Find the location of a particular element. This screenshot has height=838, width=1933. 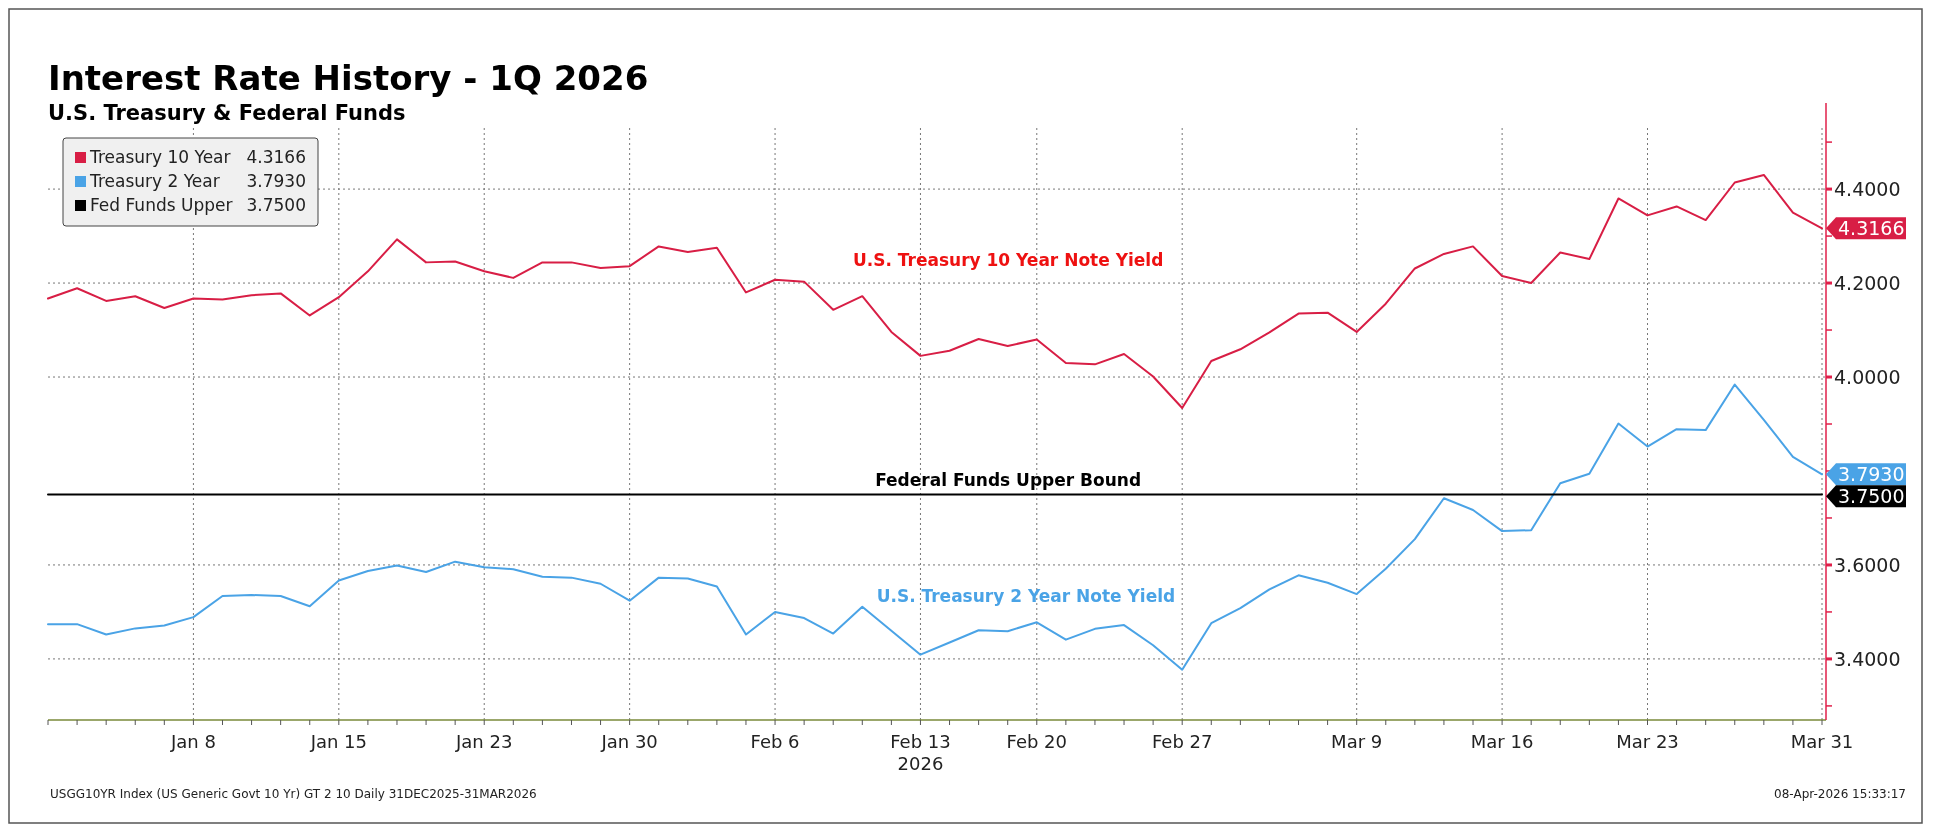

data-label: 3.7500 is located at coordinates (1871, 496).